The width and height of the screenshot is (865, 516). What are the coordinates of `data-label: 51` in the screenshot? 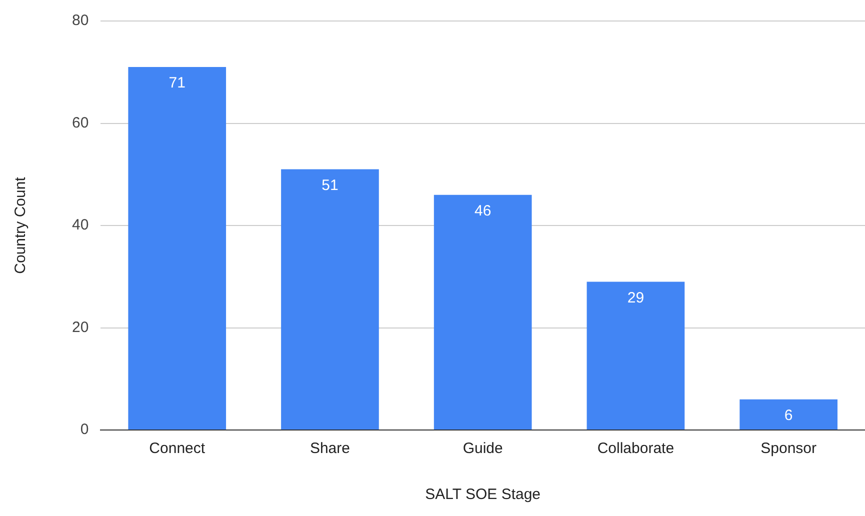 It's located at (330, 185).